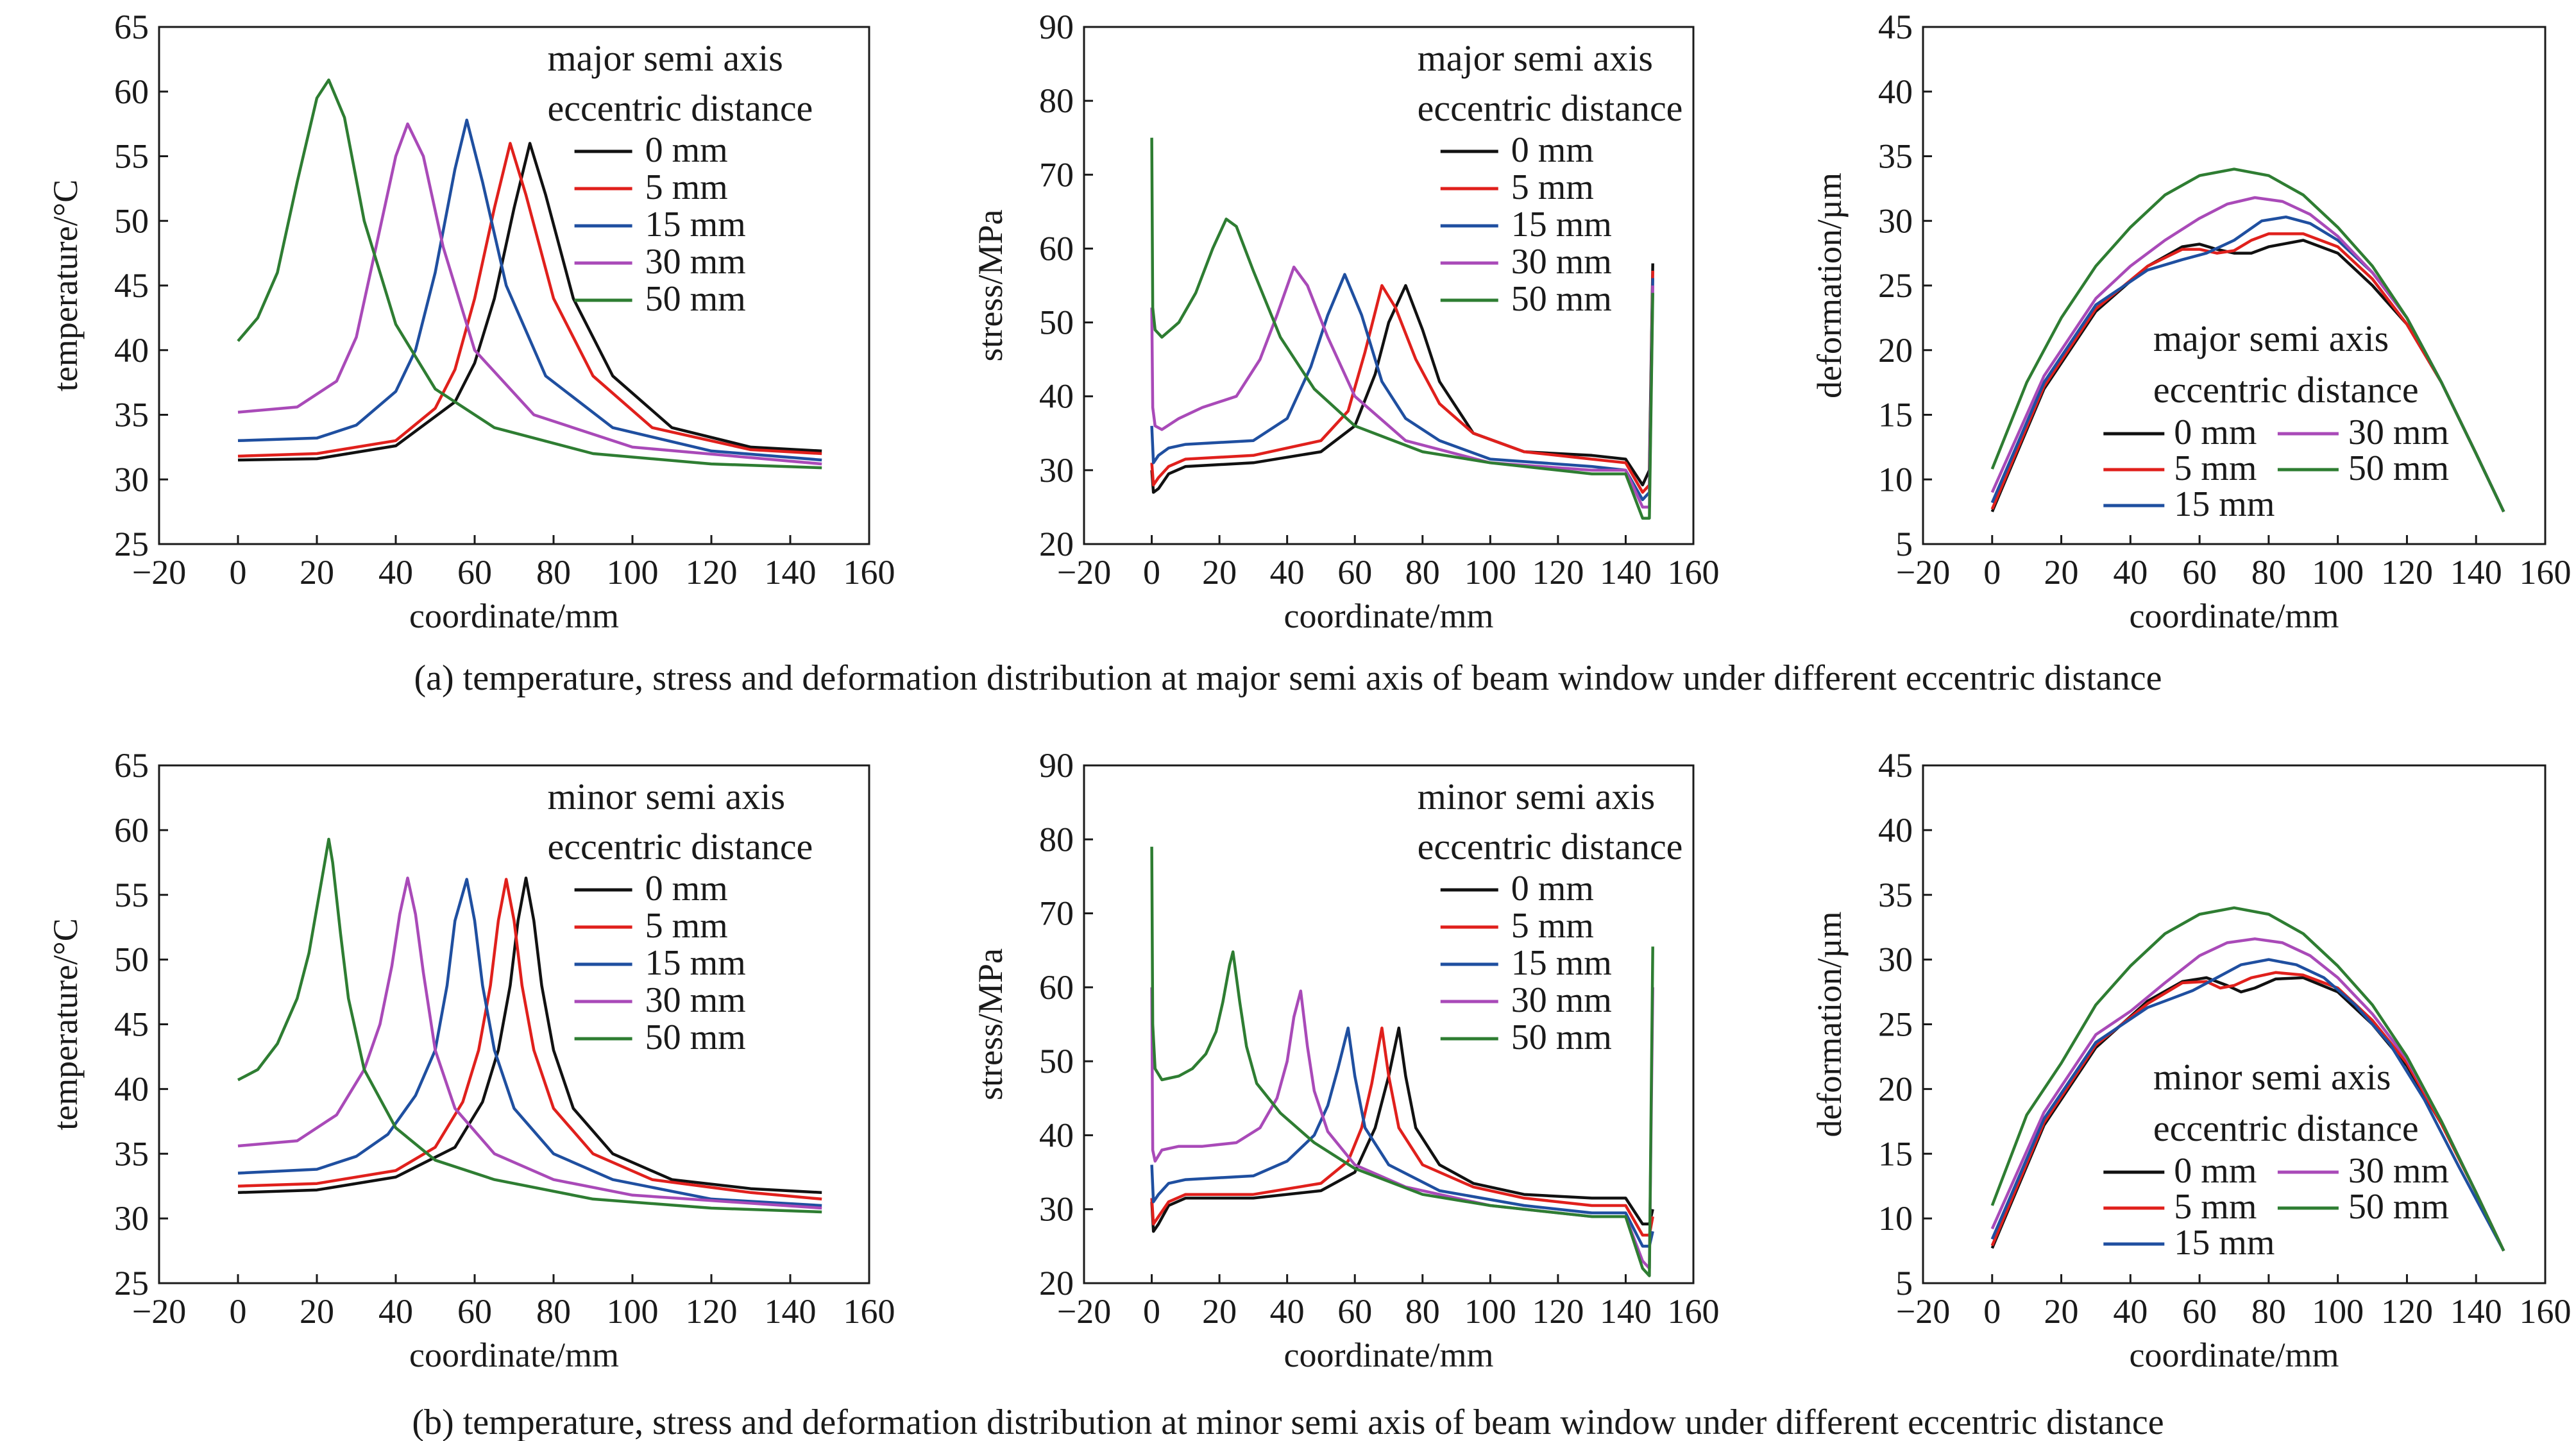  I want to click on legend-title: minor semi axis, so click(2272, 1077).